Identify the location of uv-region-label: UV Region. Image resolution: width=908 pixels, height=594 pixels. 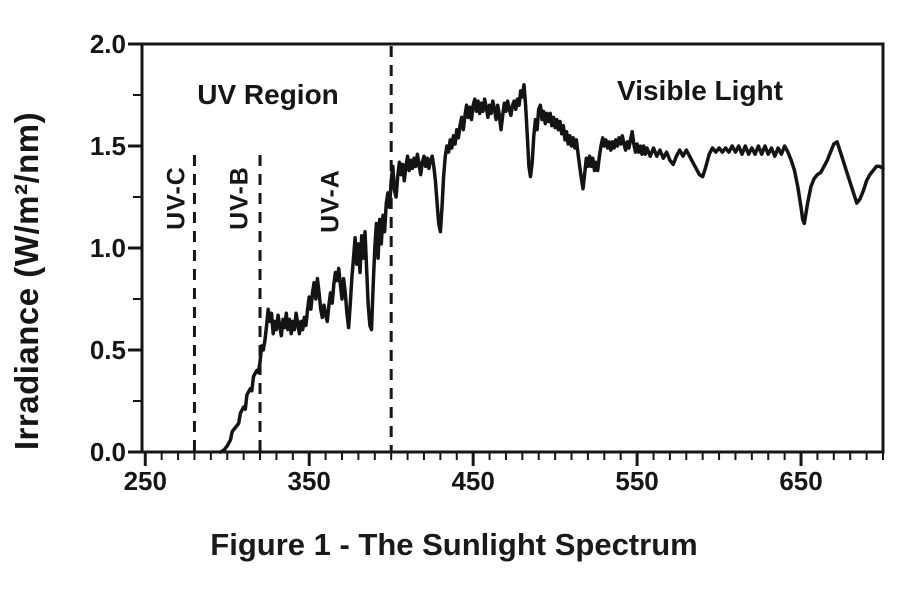
(268, 94).